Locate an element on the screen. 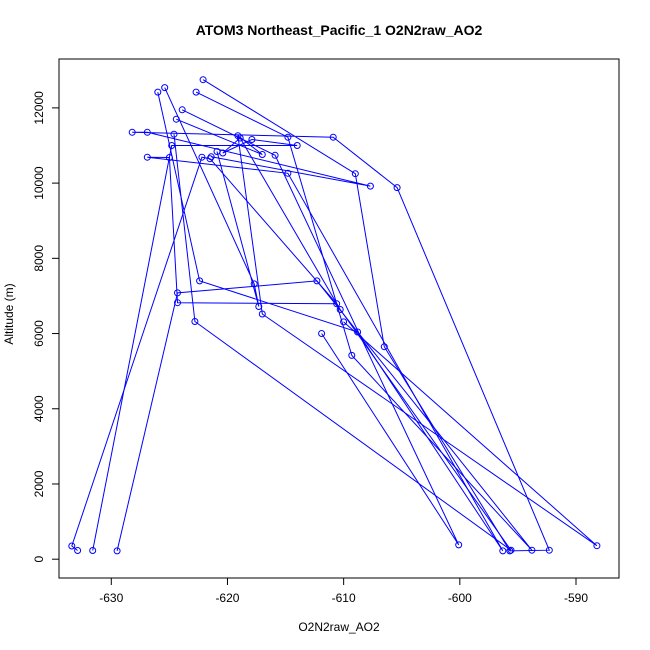 This screenshot has height=650, width=650. y-tick-label: 2000 is located at coordinates (39, 483).